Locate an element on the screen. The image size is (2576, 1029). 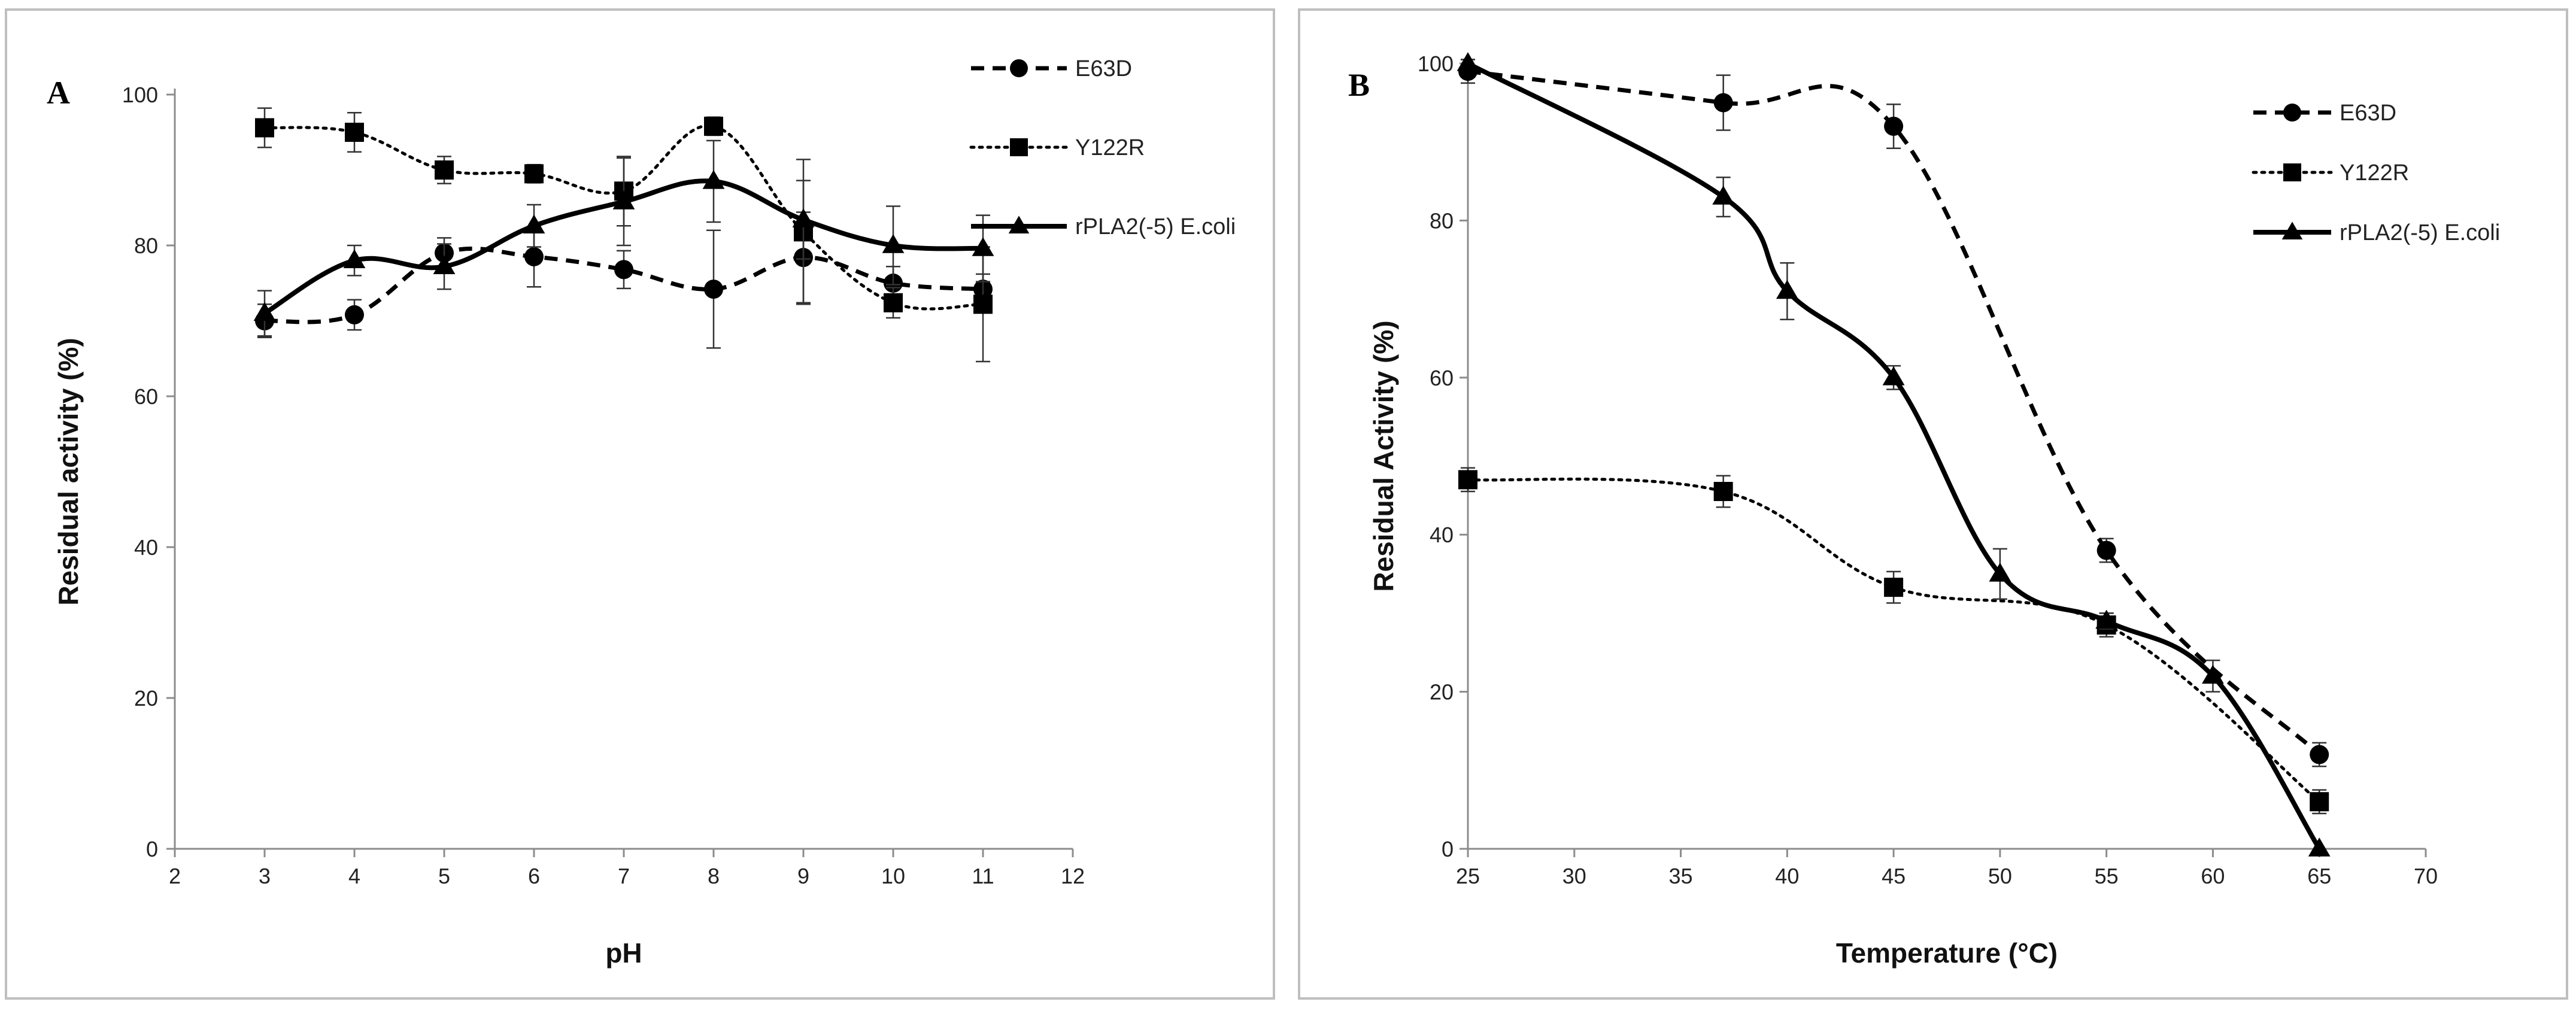
x-tick-label: 30 is located at coordinates (1574, 876).